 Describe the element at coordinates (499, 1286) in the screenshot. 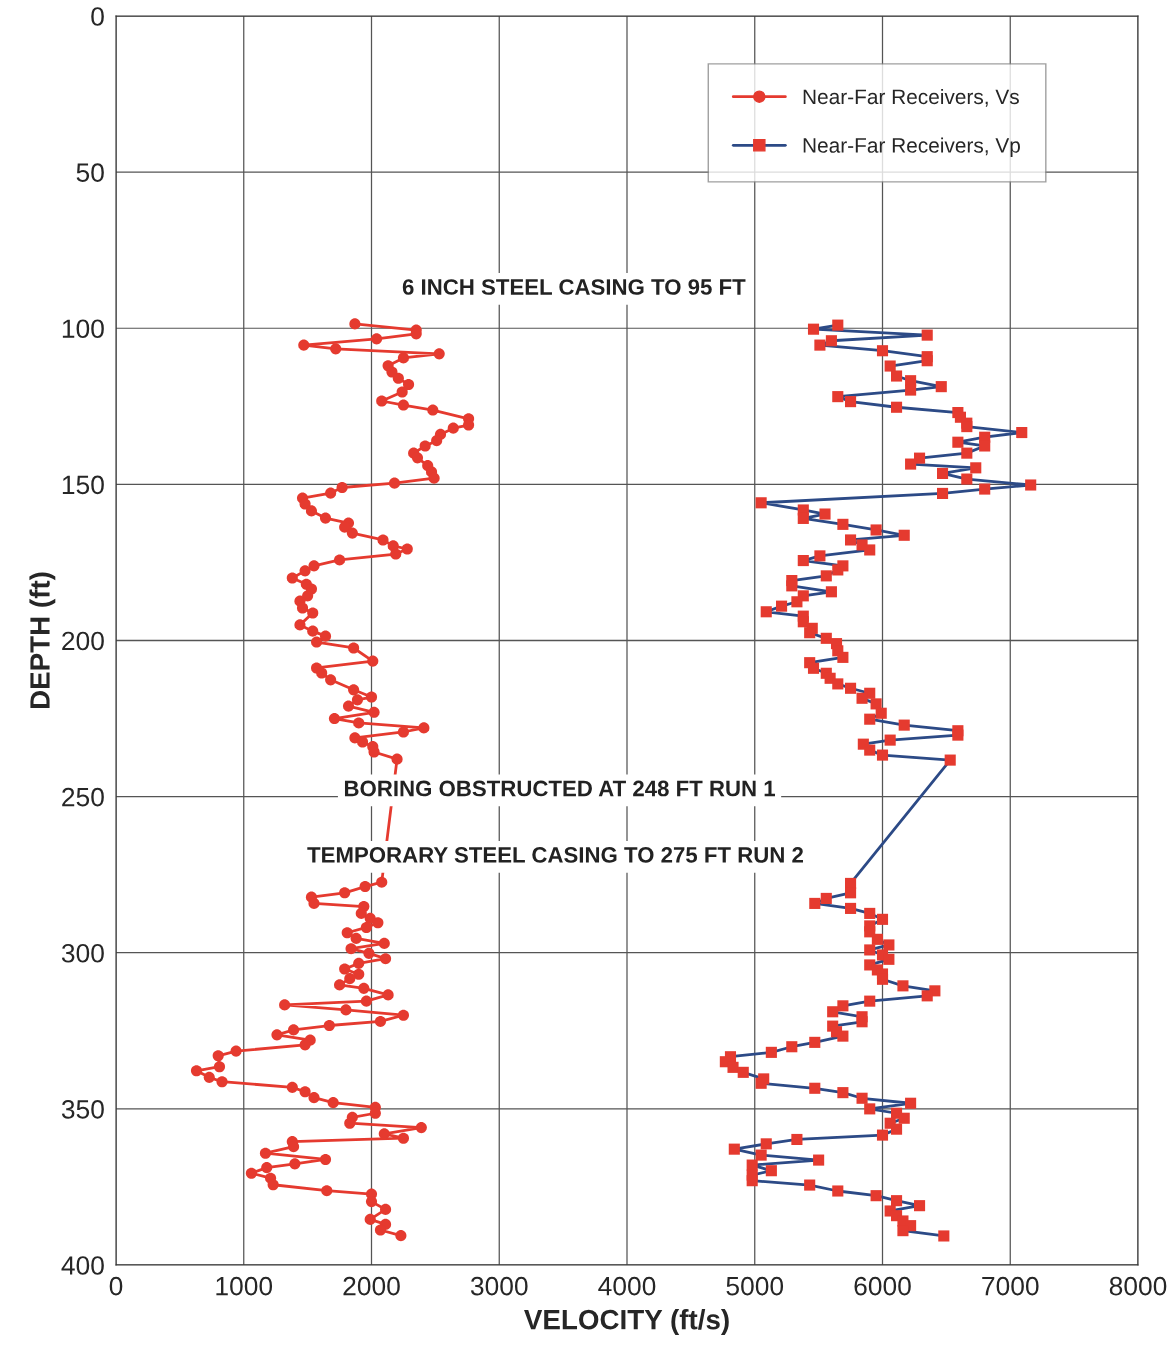

I see `x-tick-label: 3000` at that location.